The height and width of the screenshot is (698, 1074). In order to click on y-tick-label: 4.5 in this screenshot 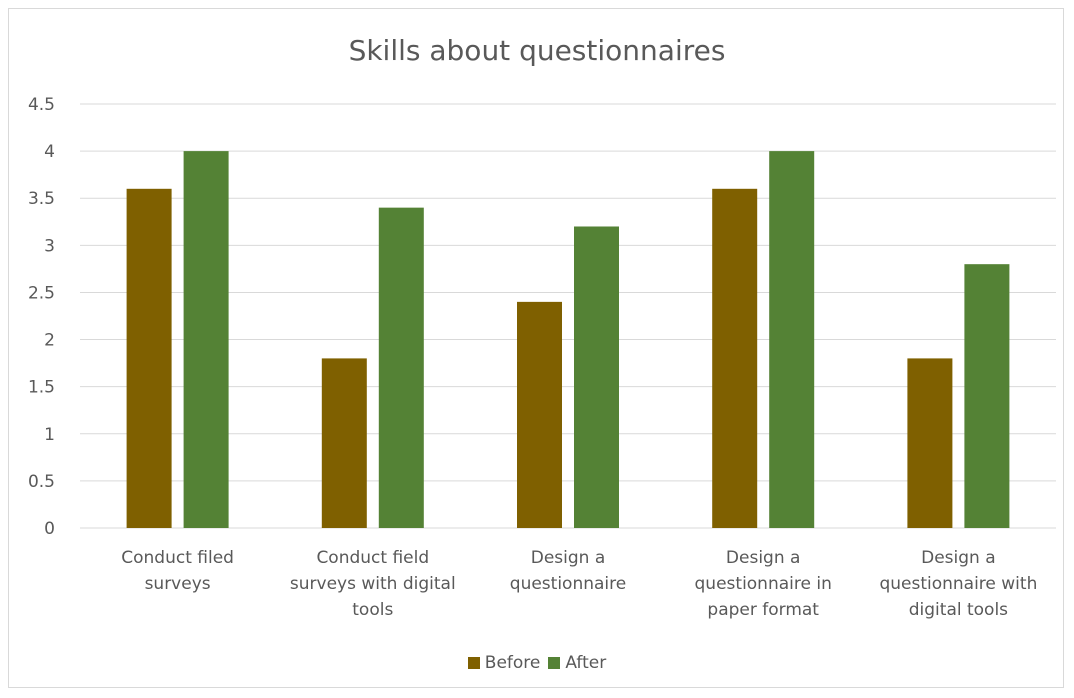, I will do `click(41, 105)`.